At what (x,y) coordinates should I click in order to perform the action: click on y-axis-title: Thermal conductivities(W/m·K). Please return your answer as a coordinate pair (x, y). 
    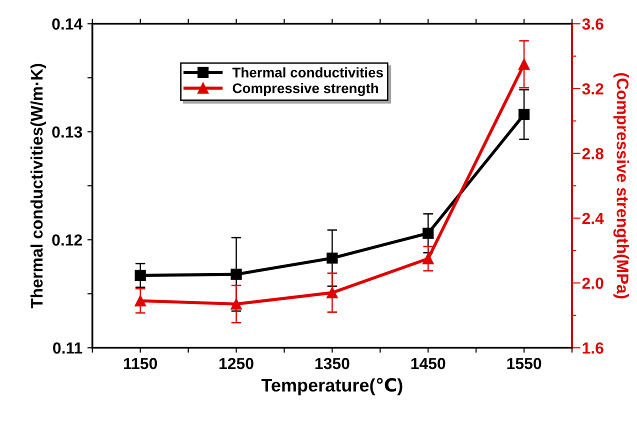
    Looking at the image, I should click on (38, 186).